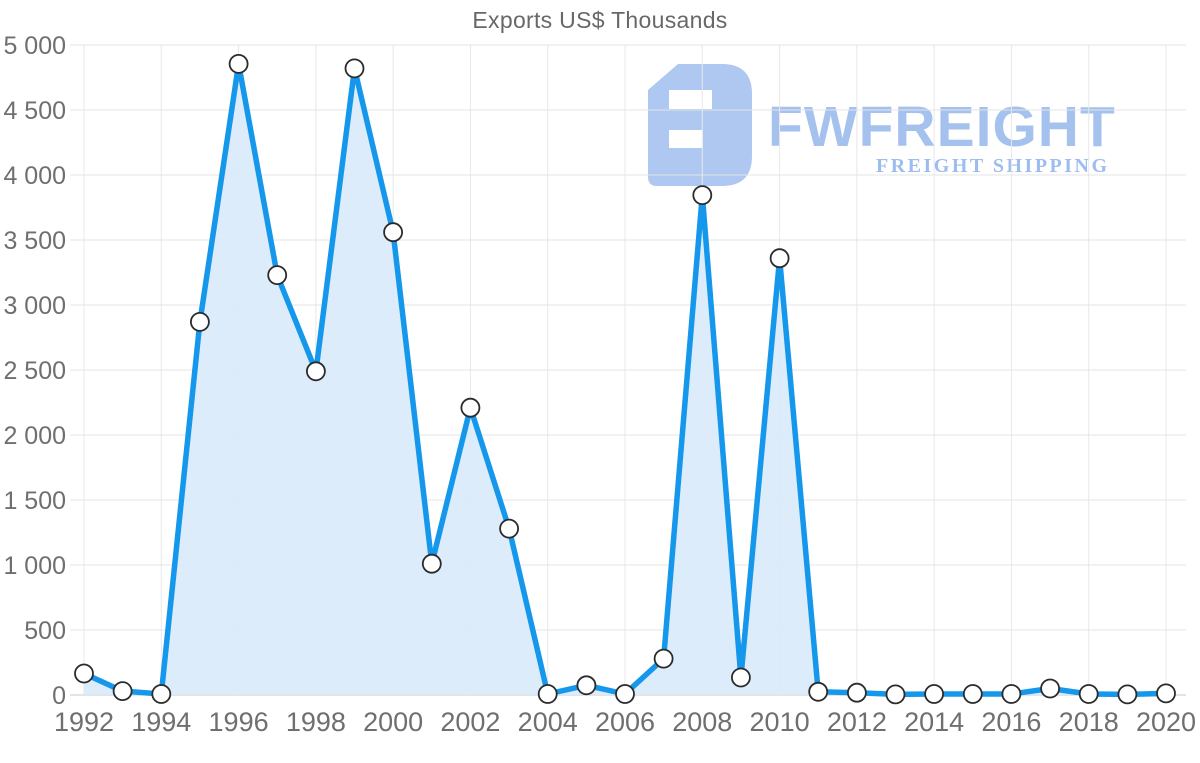 This screenshot has width=1200, height=763. Describe the element at coordinates (625, 722) in the screenshot. I see `x-tick-label: 2006` at that location.